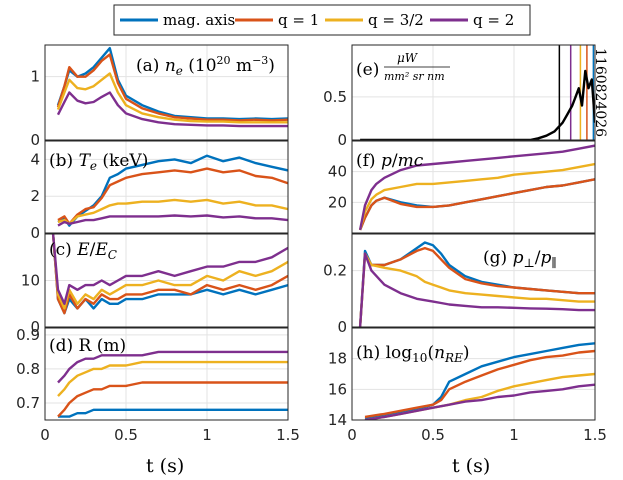 This screenshot has height=480, width=623. What do you see at coordinates (322, 20) in the screenshot?
I see `legend: mag. axis q = 1 q = 3/2 q = 2` at bounding box center [322, 20].